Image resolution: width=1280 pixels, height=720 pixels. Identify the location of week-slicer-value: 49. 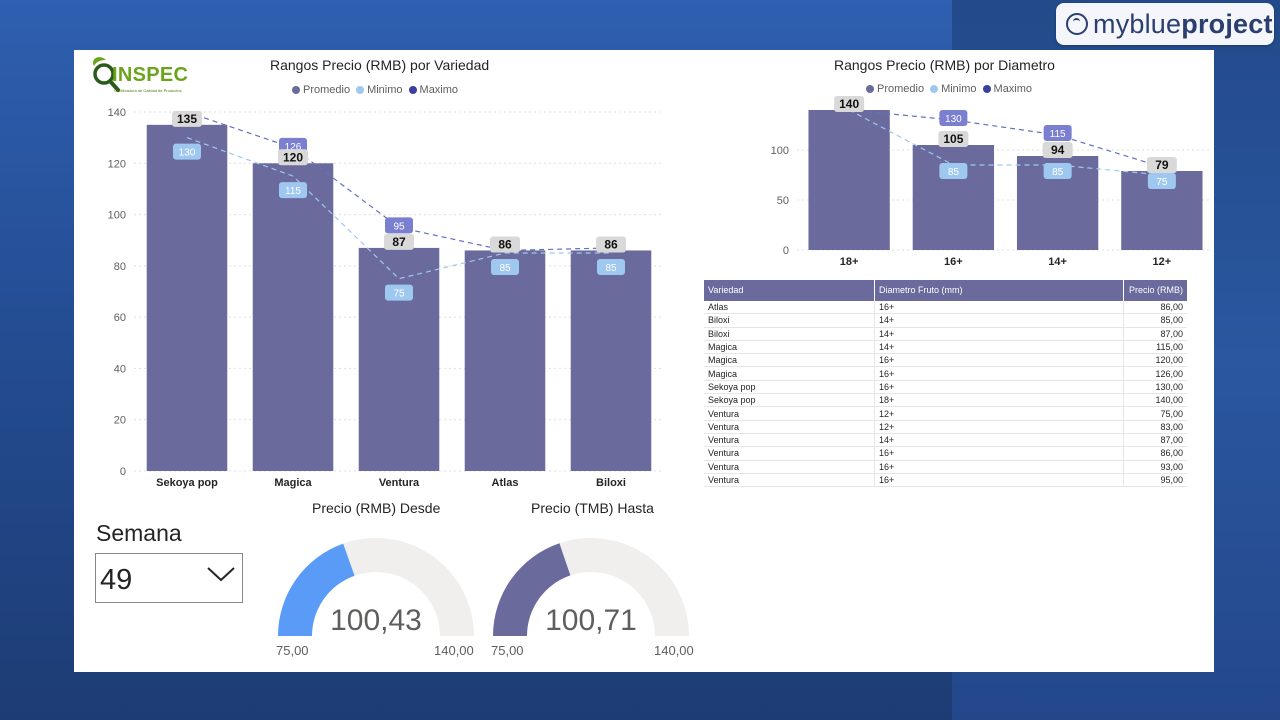
(116, 580).